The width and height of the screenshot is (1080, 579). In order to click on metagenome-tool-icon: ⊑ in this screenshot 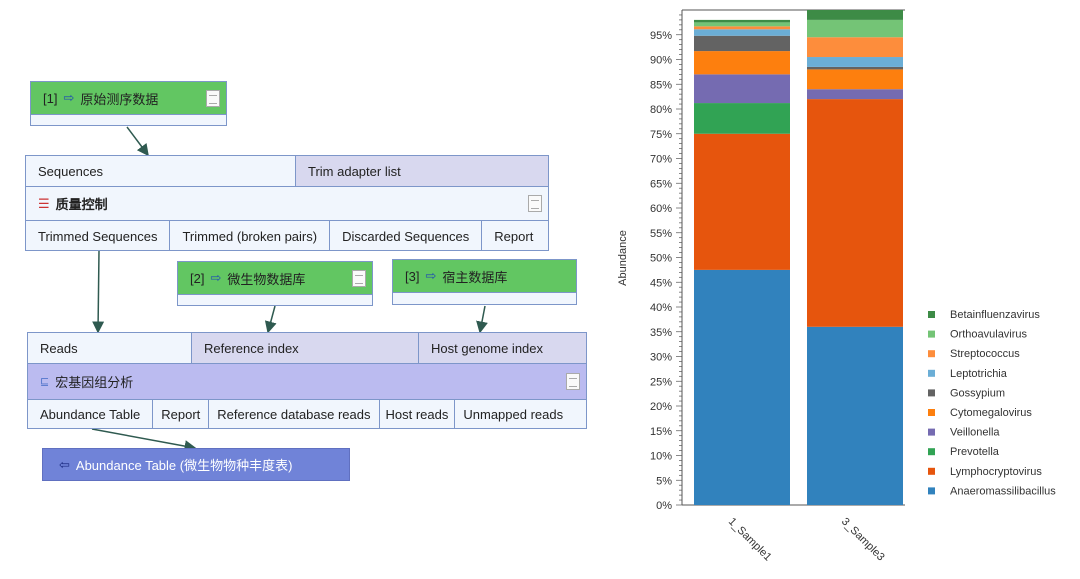, I will do `click(45, 382)`.